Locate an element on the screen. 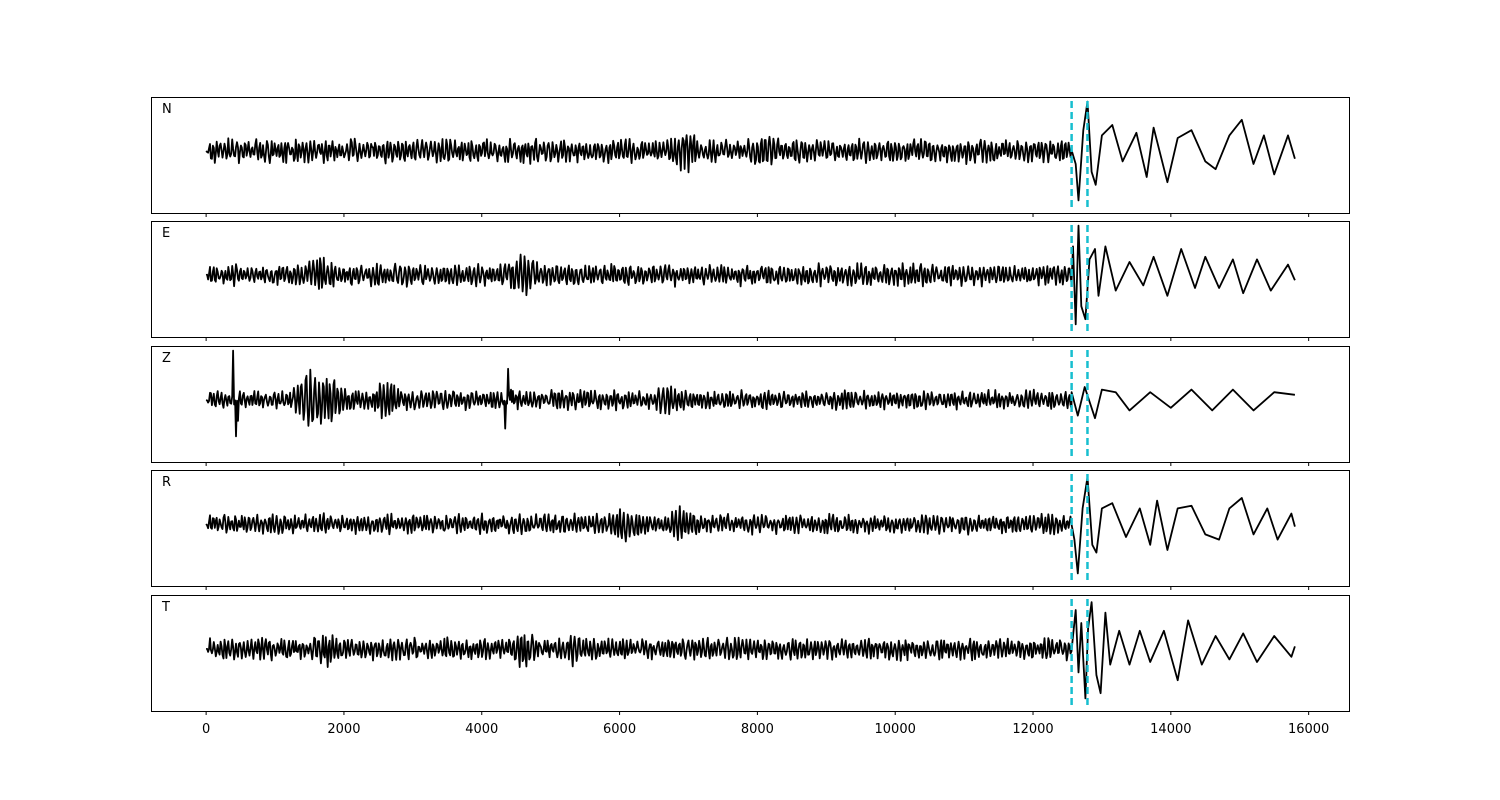  panel-r: R is located at coordinates (750, 530).